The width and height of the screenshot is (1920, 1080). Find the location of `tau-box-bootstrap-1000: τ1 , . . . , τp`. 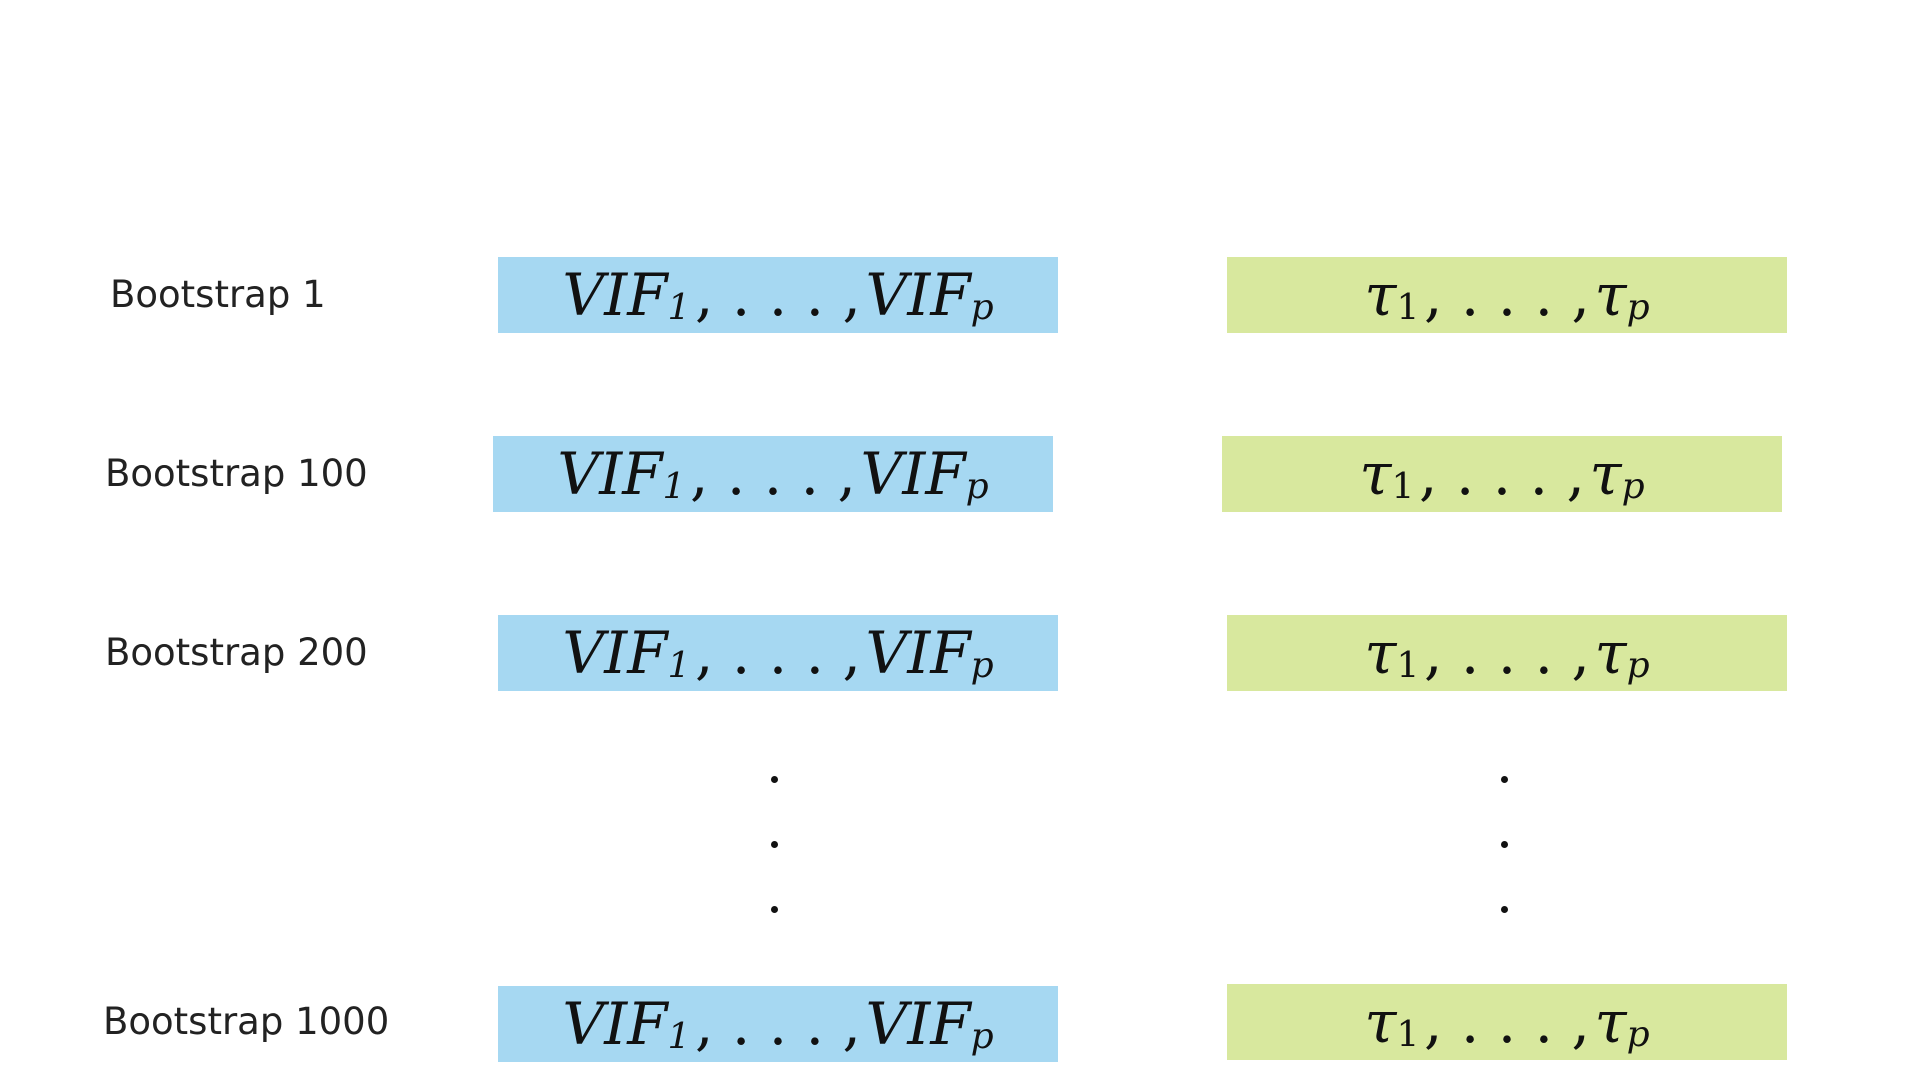

tau-box-bootstrap-1000: τ1 , . . . , τp is located at coordinates (1507, 1022).